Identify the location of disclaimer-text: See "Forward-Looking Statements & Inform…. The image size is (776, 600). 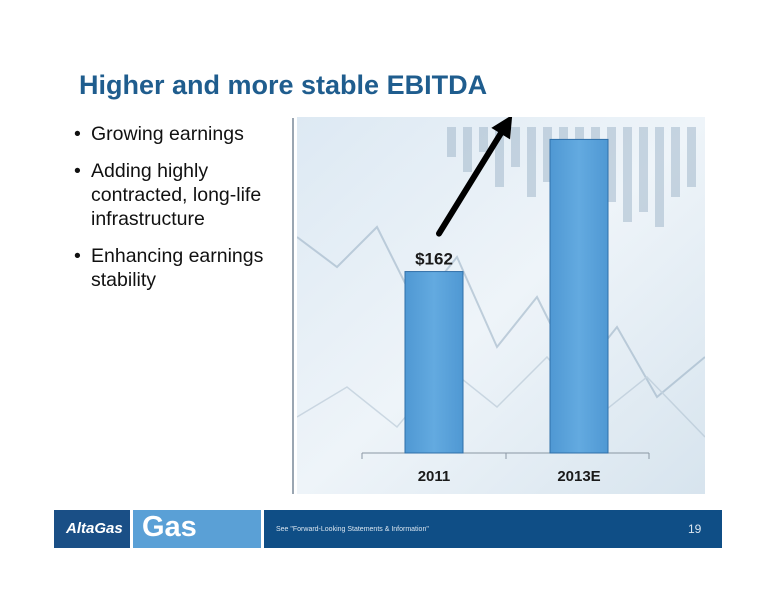
(352, 529).